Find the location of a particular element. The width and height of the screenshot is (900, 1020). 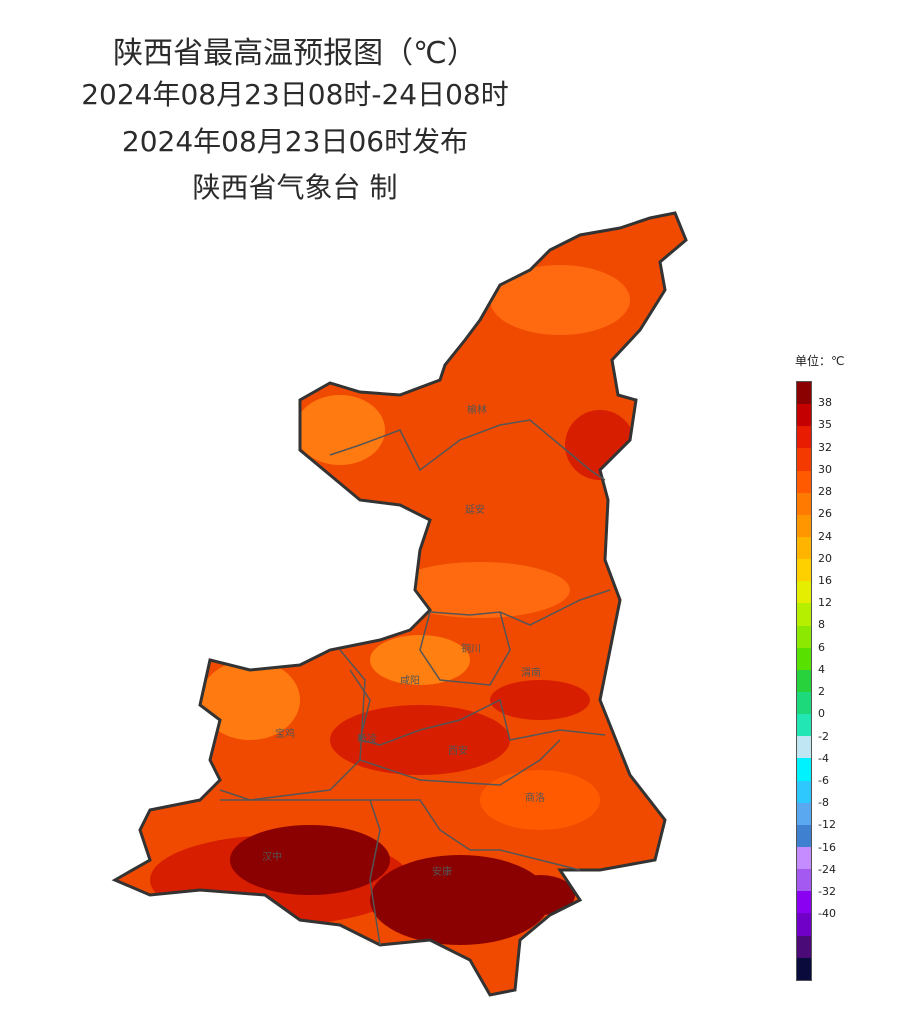

zone-weinan-hot is located at coordinates (540, 700).